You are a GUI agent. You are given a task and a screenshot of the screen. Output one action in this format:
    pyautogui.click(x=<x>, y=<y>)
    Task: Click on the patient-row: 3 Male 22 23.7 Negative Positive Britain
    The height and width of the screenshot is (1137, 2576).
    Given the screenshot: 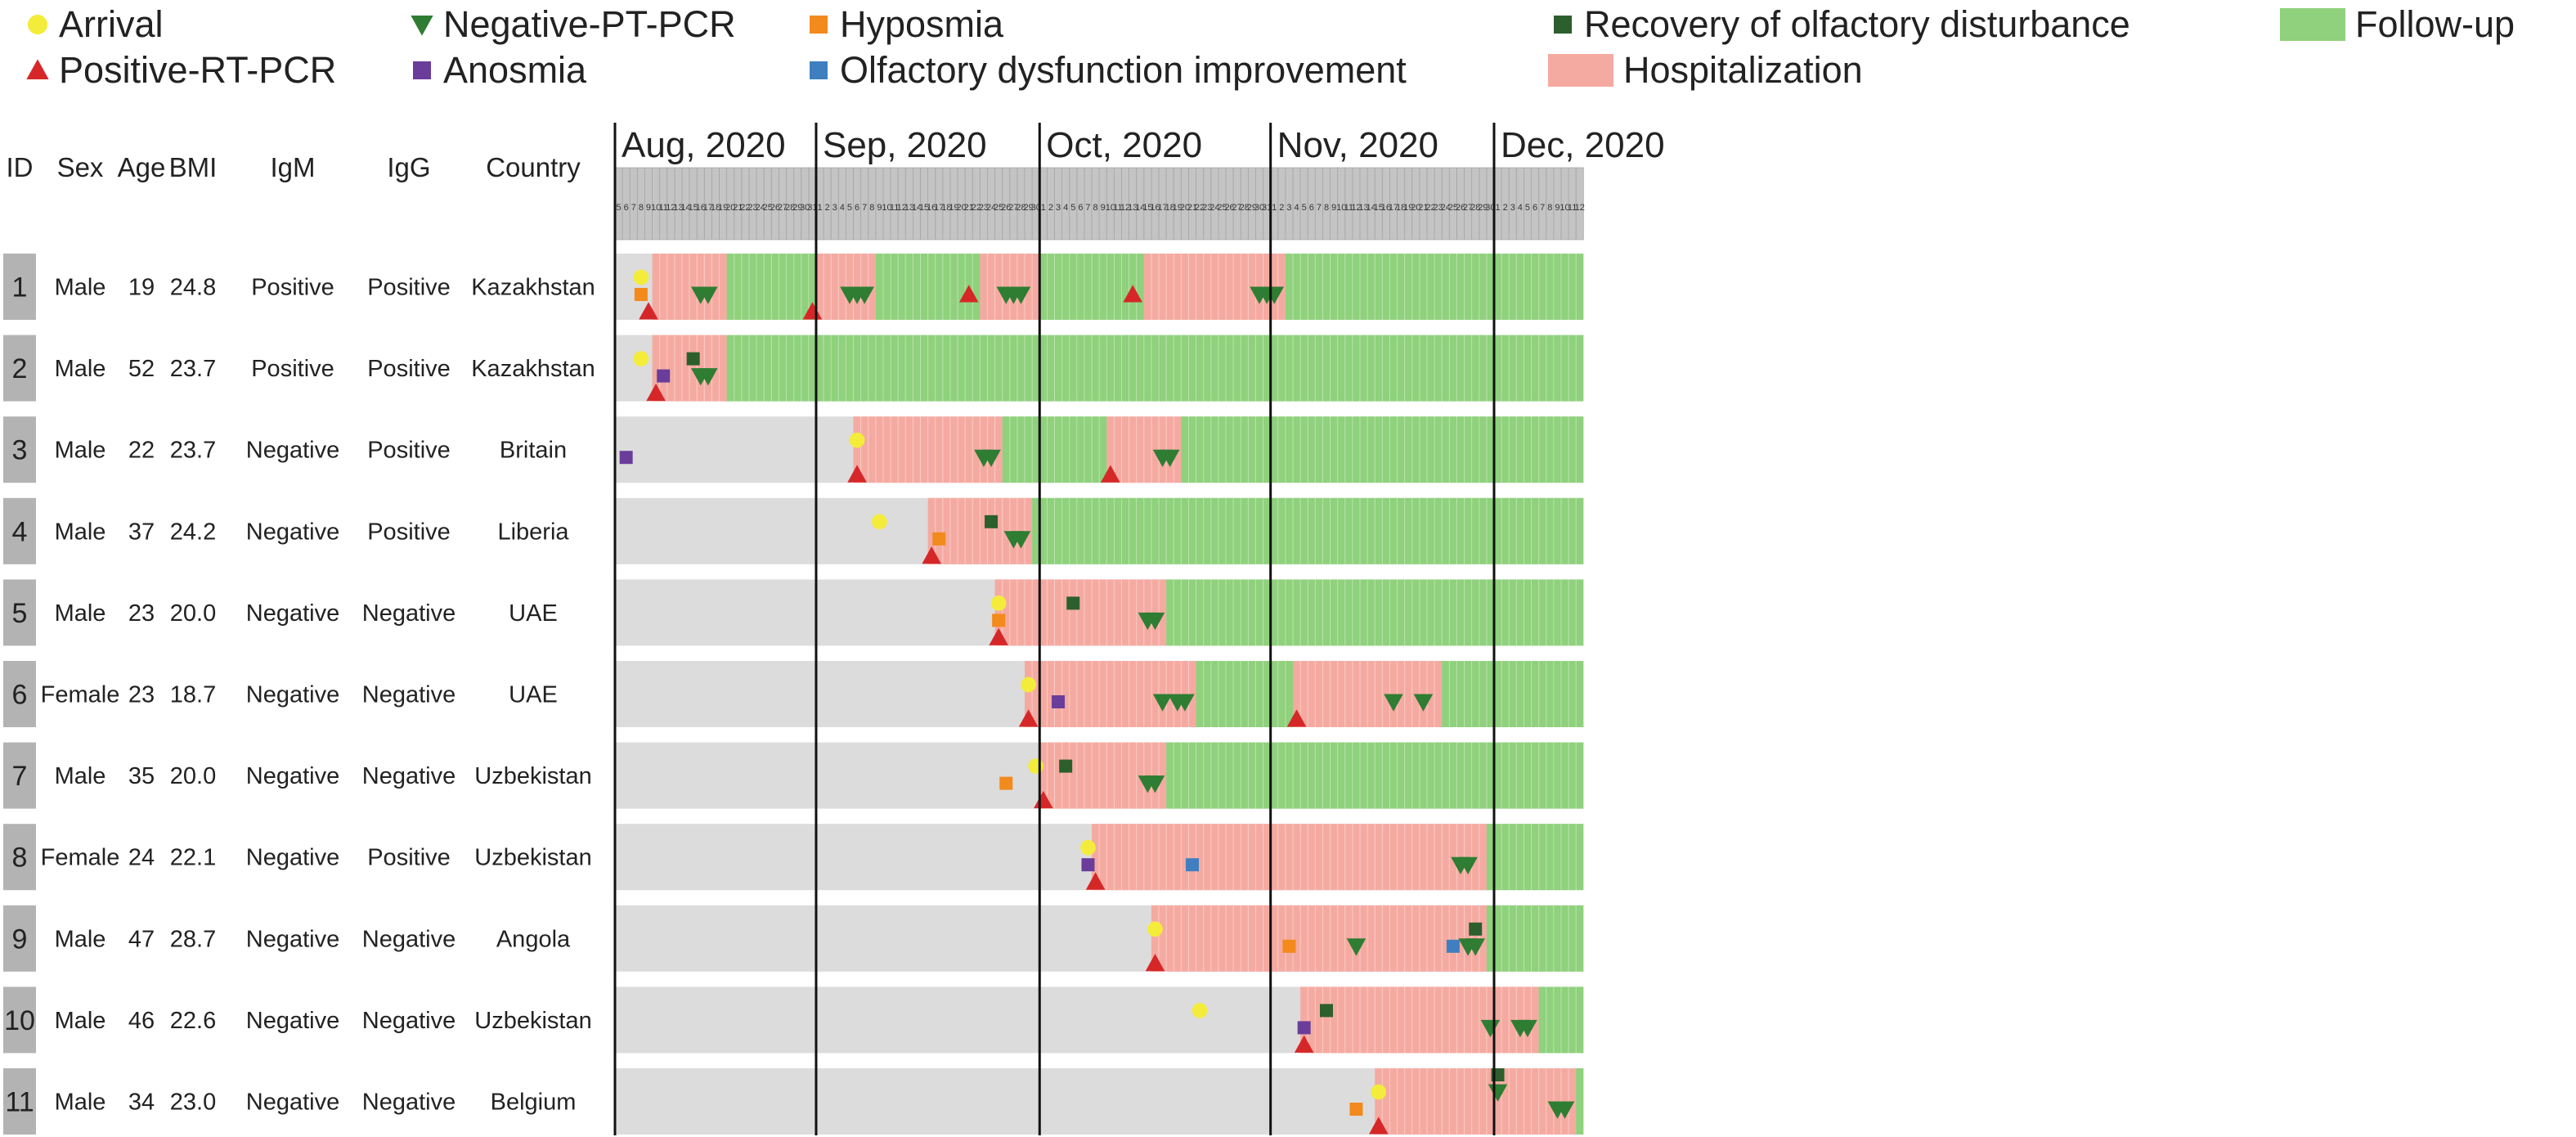 What is the action you would take?
    pyautogui.click(x=793, y=449)
    